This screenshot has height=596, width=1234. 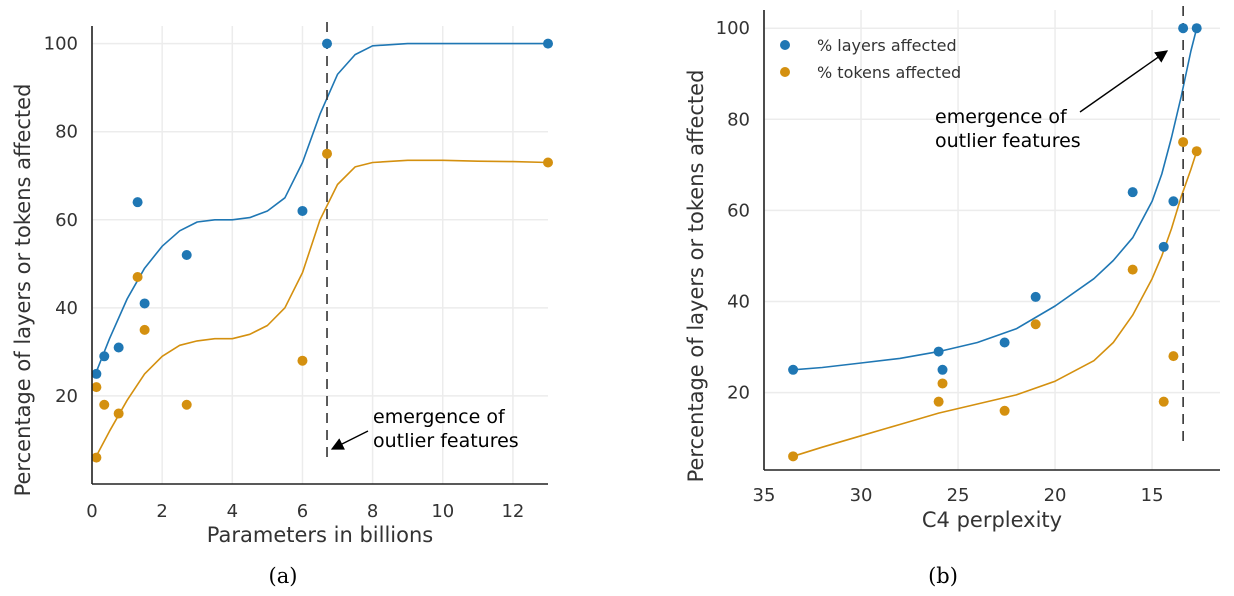 I want to click on legend-label-tokens: % tokens affected, so click(x=889, y=72).